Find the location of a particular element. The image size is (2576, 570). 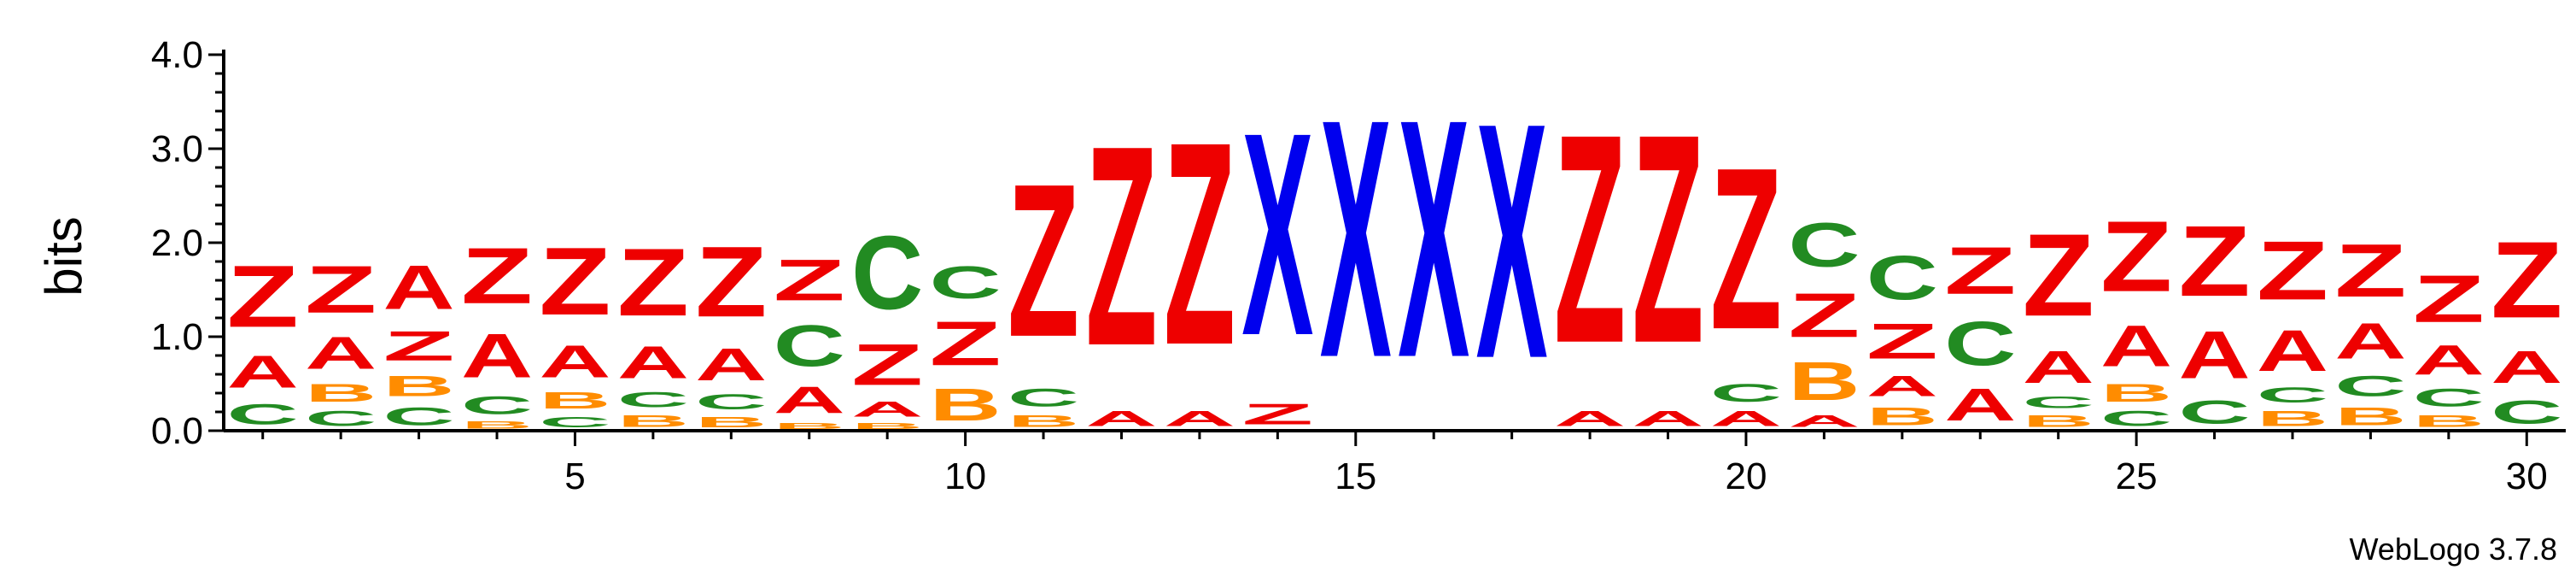

y-axis-title: bits is located at coordinates (63, 256).